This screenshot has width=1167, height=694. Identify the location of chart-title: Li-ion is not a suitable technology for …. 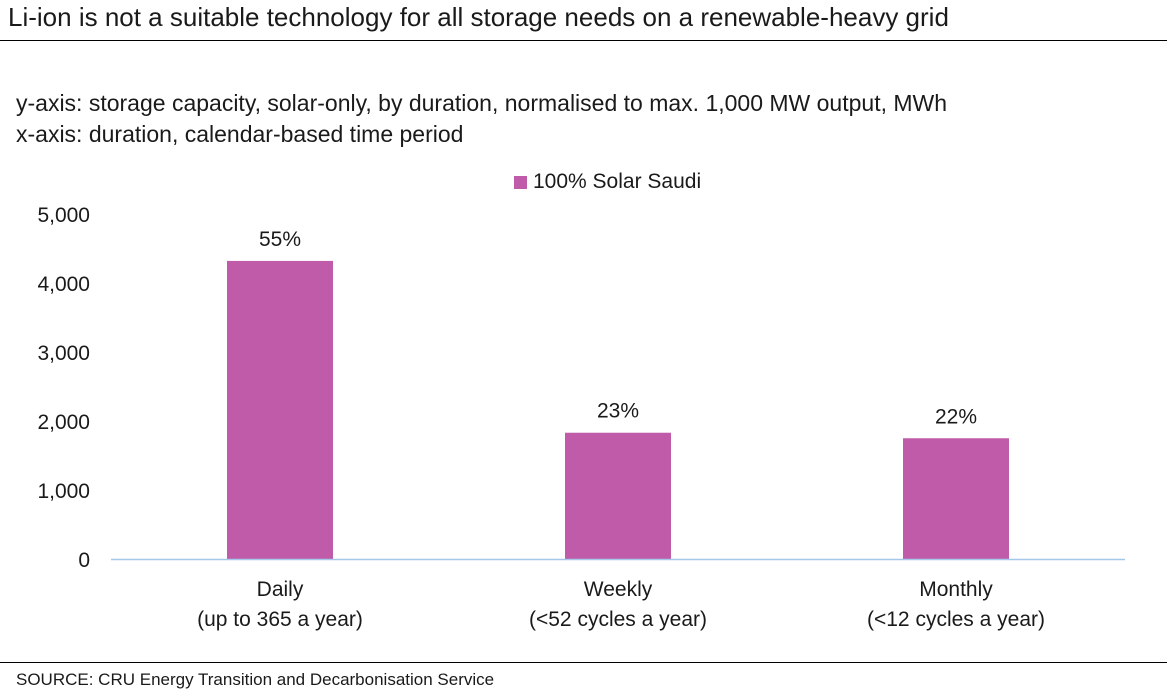
(478, 17).